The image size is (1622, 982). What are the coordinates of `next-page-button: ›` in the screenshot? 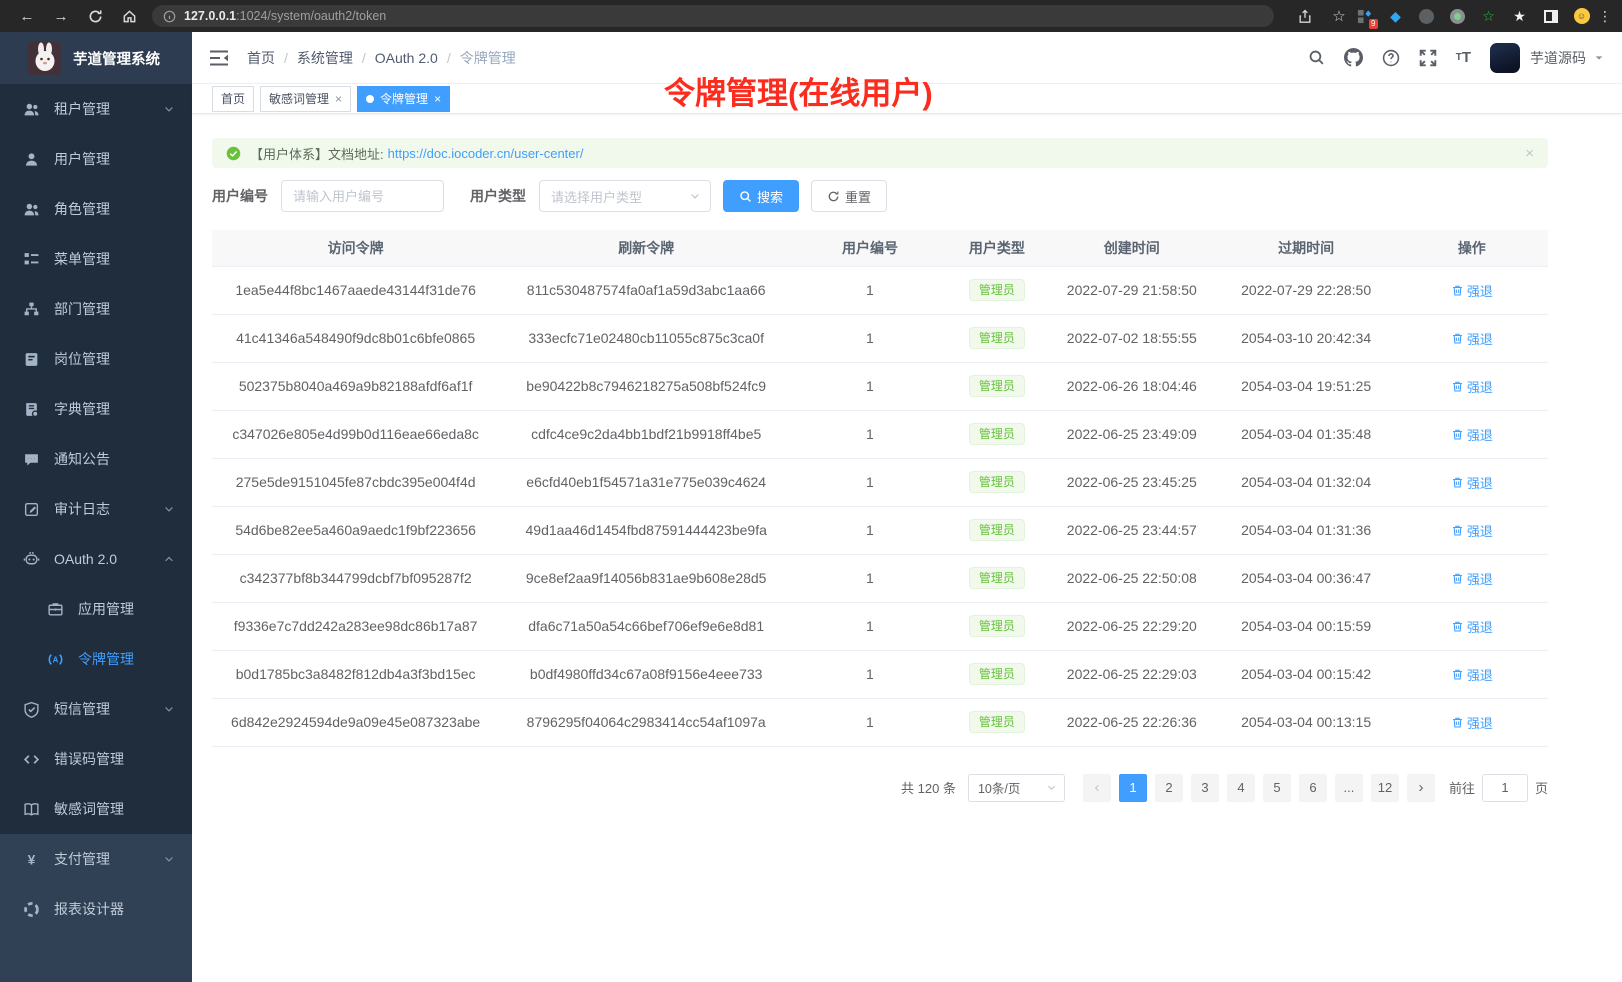 It's located at (1420, 787).